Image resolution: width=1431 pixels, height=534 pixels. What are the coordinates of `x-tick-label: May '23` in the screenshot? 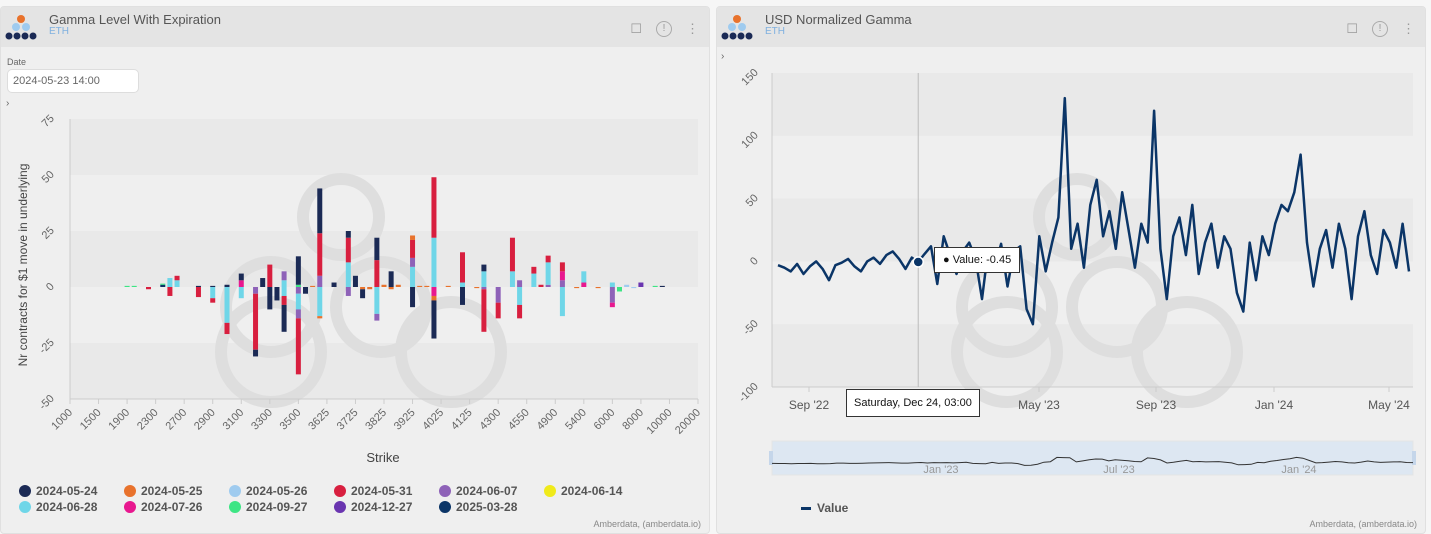 It's located at (1039, 405).